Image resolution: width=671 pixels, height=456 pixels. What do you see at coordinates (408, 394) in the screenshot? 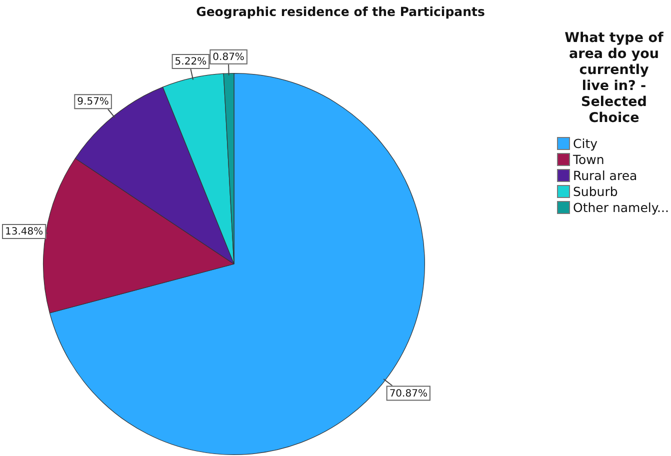
I see `data-label: 70.87%` at bounding box center [408, 394].